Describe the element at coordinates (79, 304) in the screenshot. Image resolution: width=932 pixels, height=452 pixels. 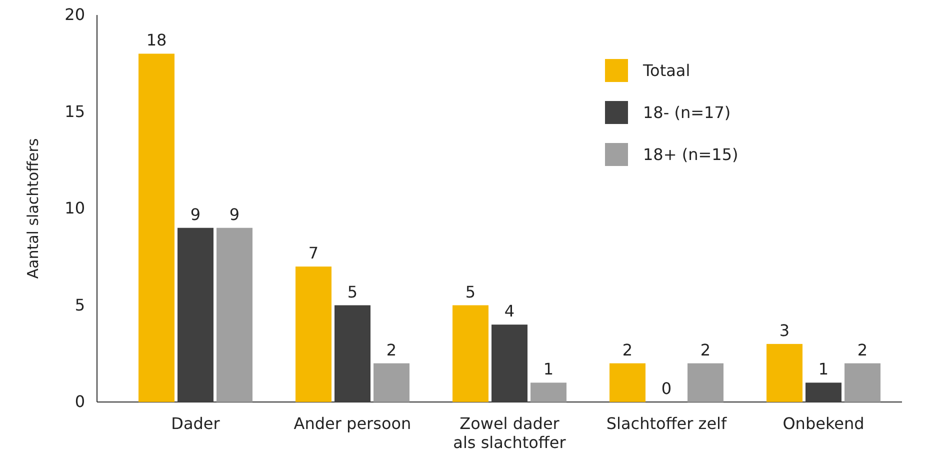
I see `y-tick-label: 5` at that location.